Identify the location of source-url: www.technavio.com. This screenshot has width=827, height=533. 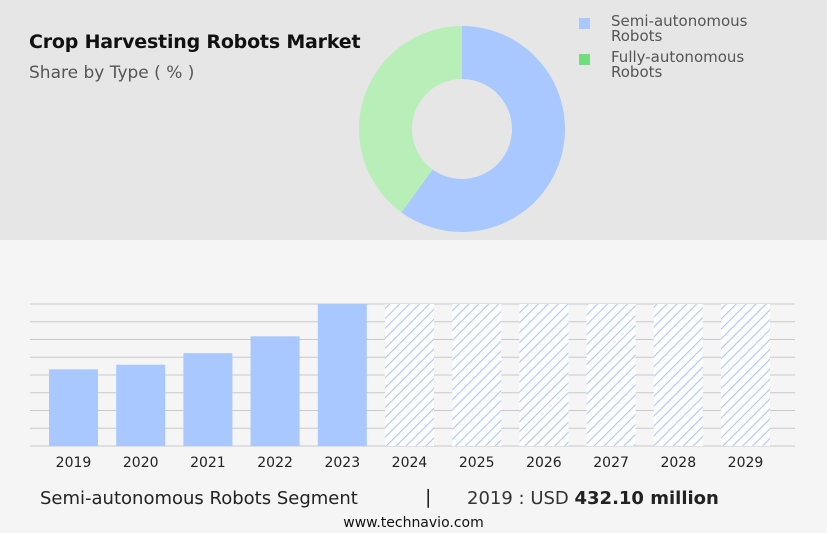
(413, 523).